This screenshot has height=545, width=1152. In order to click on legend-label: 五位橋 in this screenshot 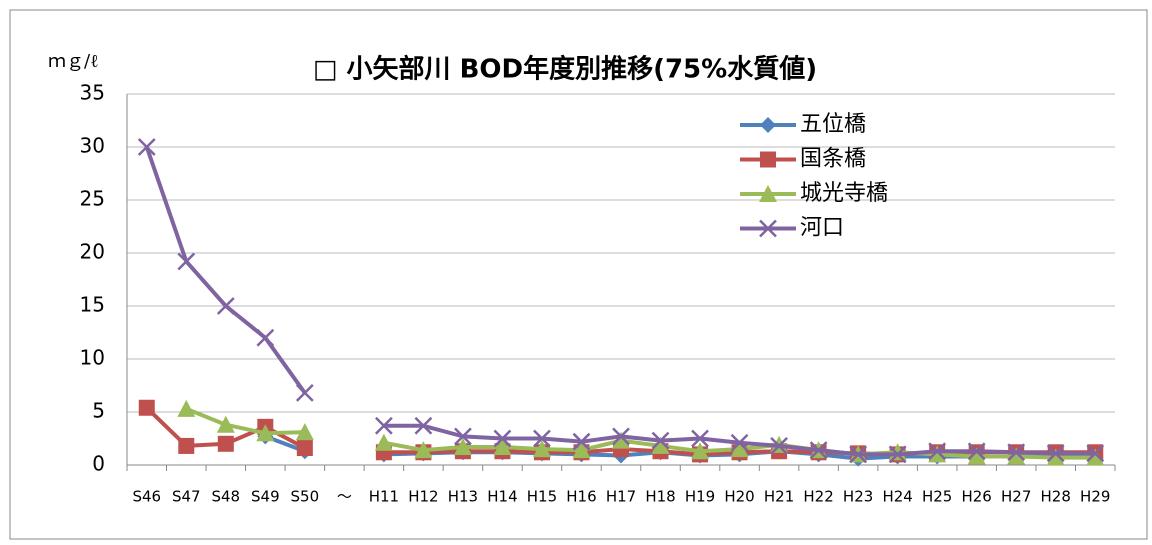, I will do `click(833, 124)`.